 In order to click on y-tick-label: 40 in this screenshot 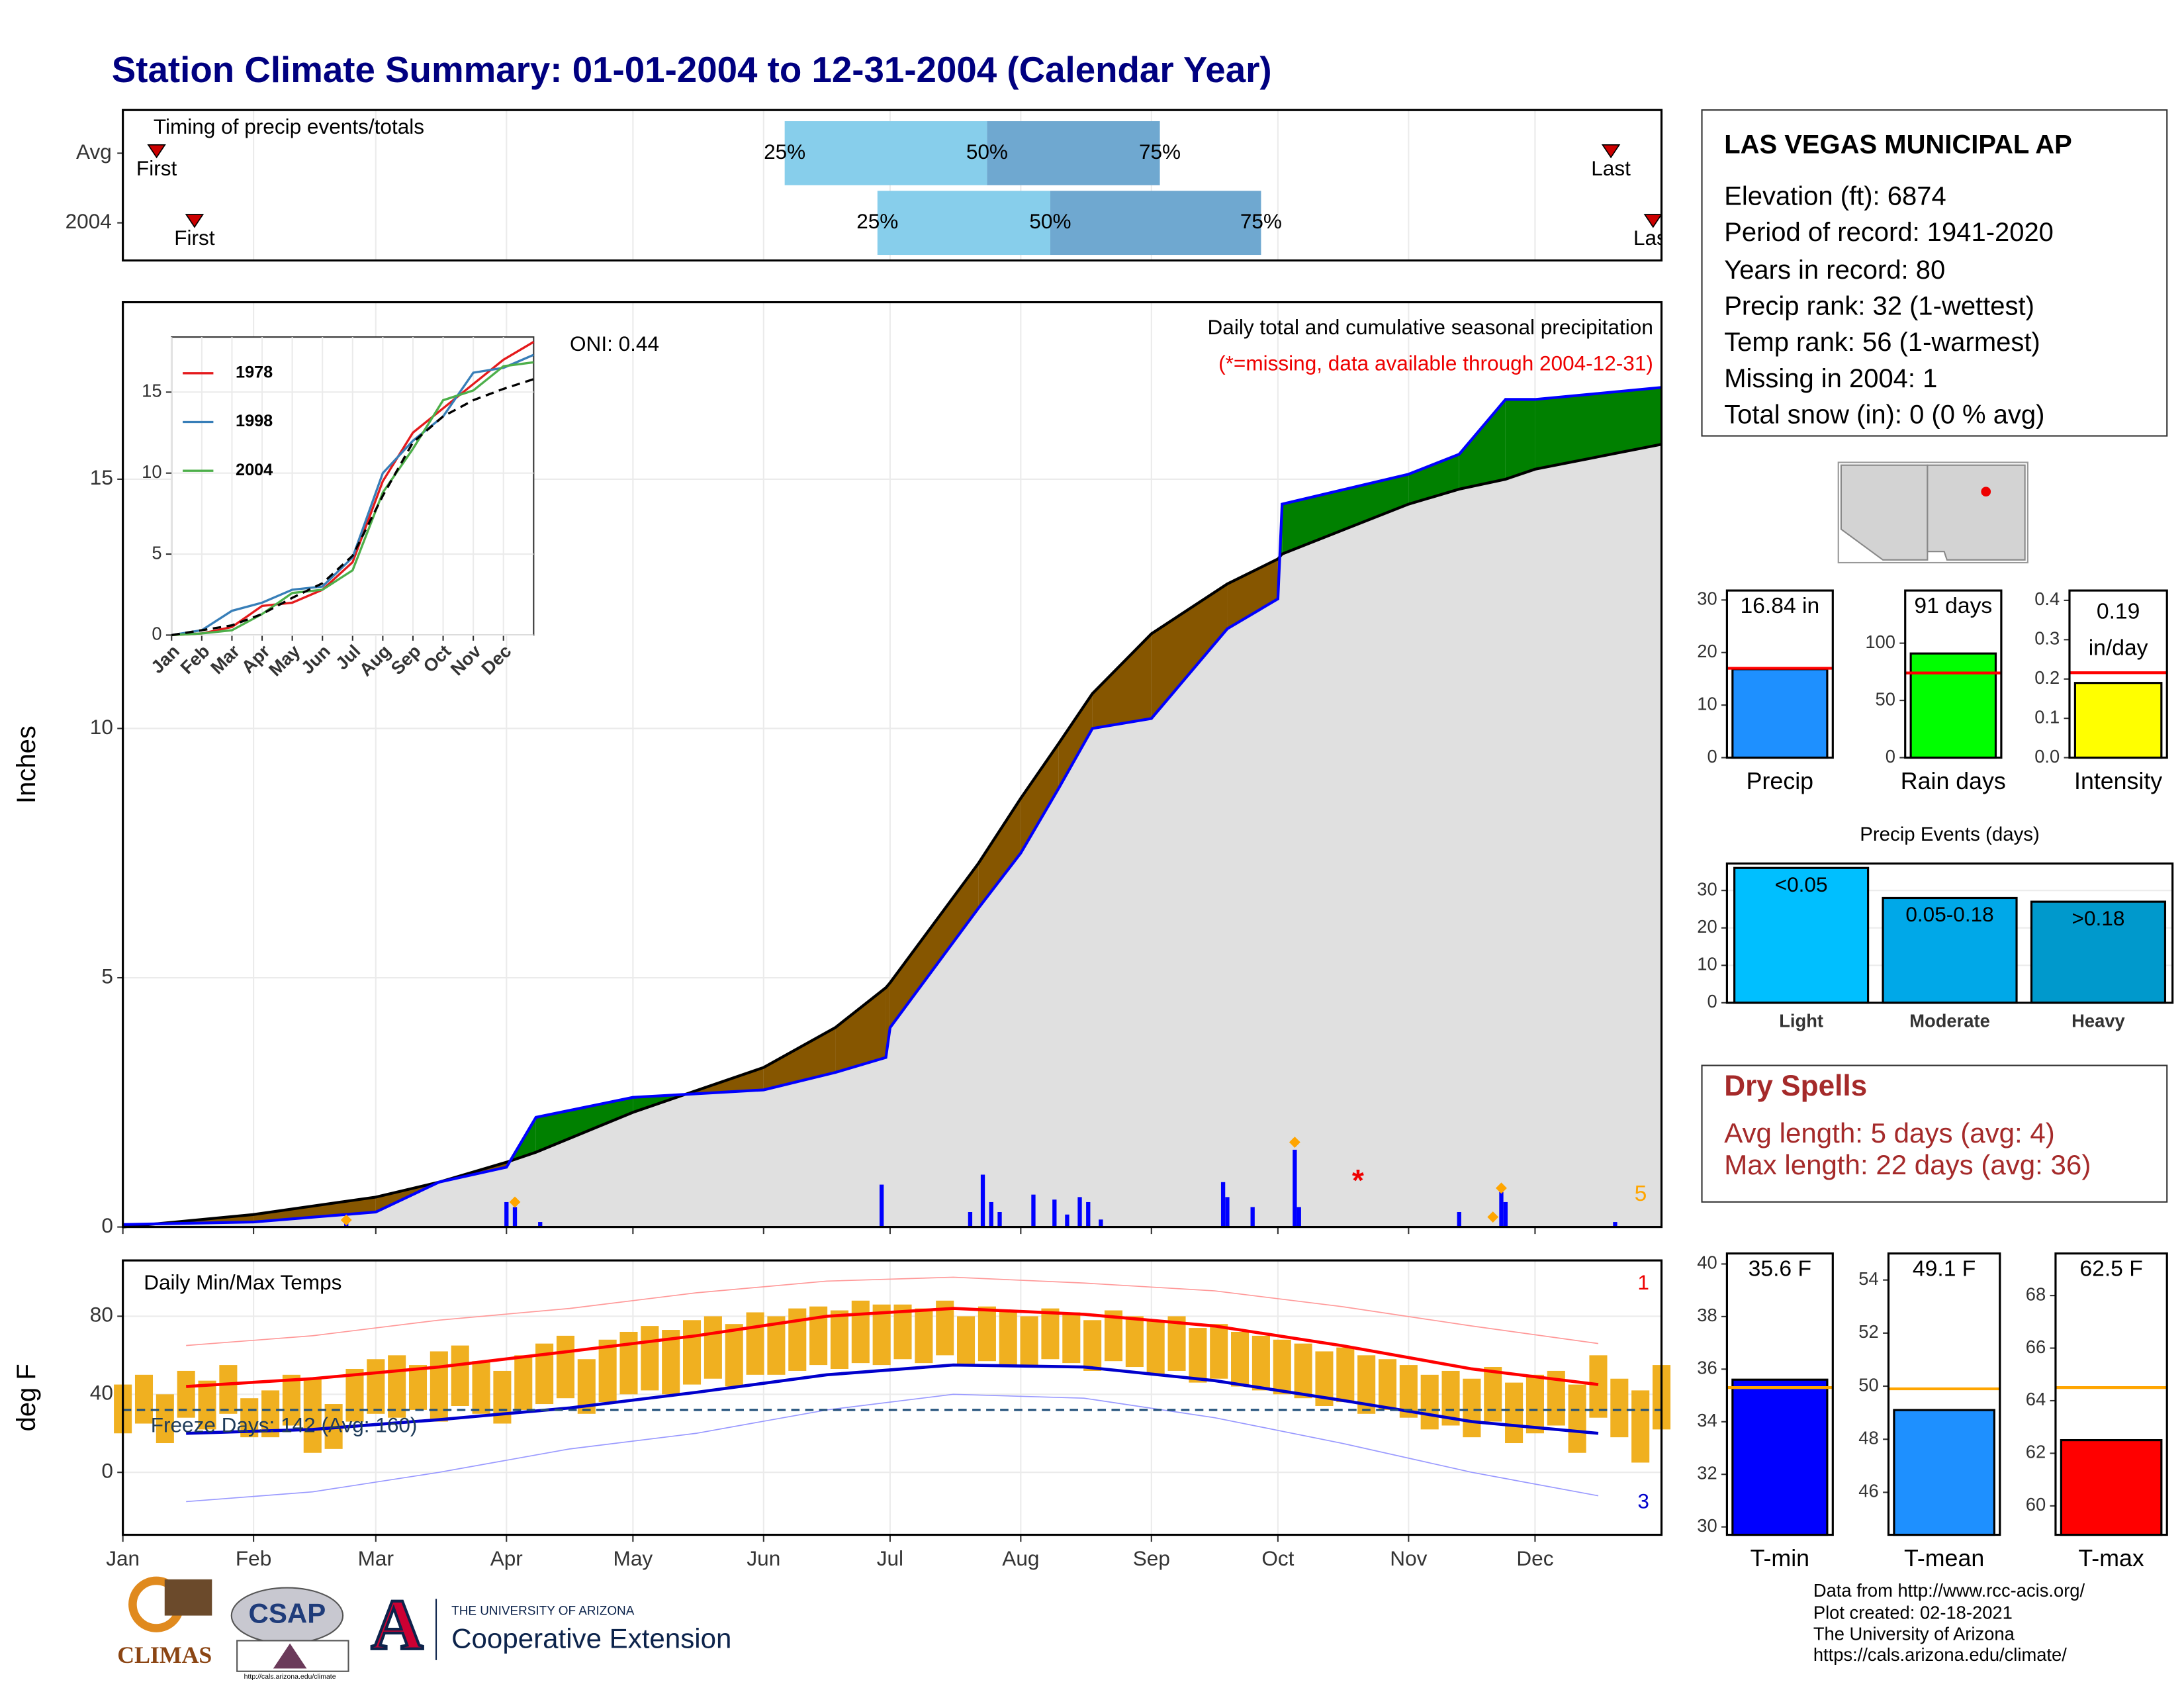, I will do `click(101, 1393)`.